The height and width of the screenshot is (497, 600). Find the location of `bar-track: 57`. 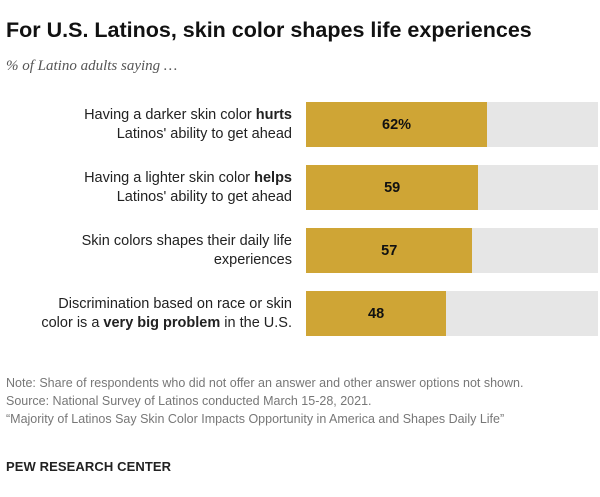

bar-track: 57 is located at coordinates (452, 250).